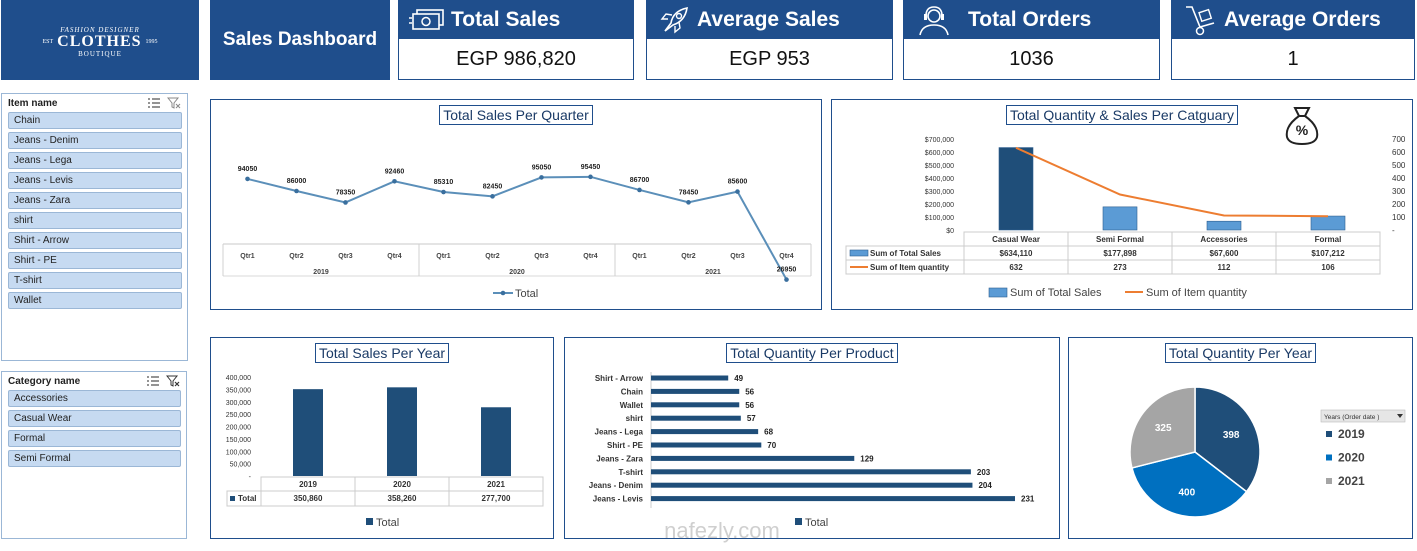 Image resolution: width=1417 pixels, height=551 pixels. I want to click on chart-title: Total Quantity Per Year, so click(1240, 353).